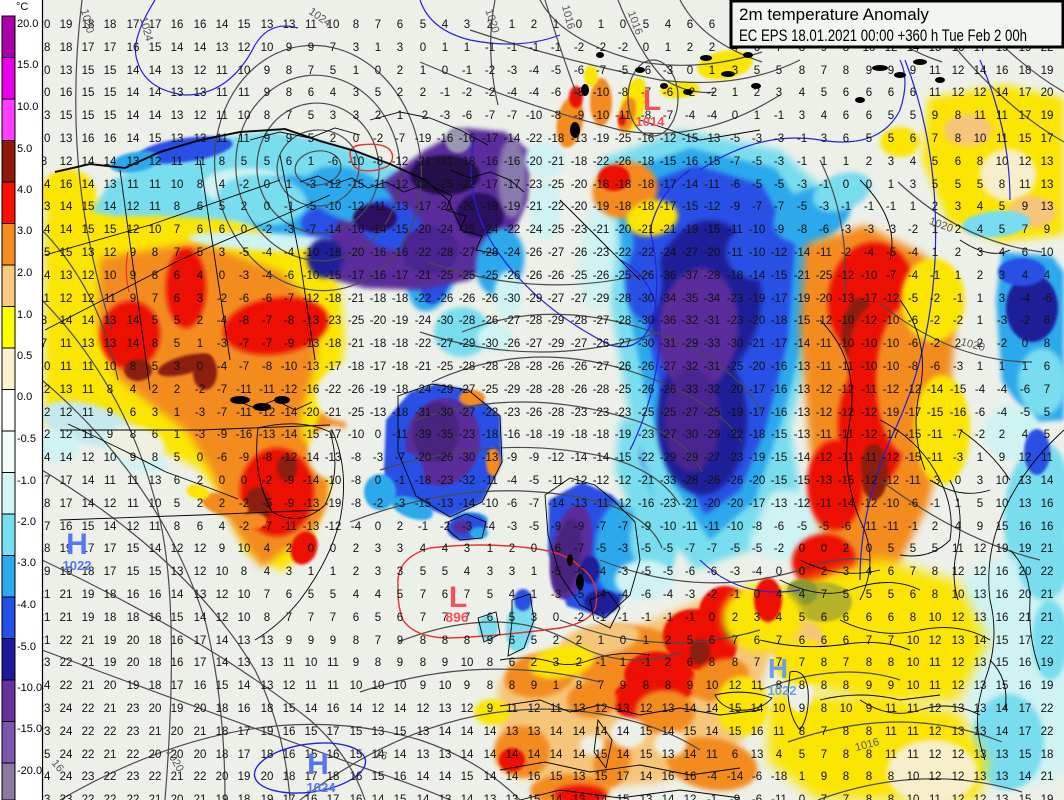  I want to click on svg-text: -4.0, so click(26, 605).